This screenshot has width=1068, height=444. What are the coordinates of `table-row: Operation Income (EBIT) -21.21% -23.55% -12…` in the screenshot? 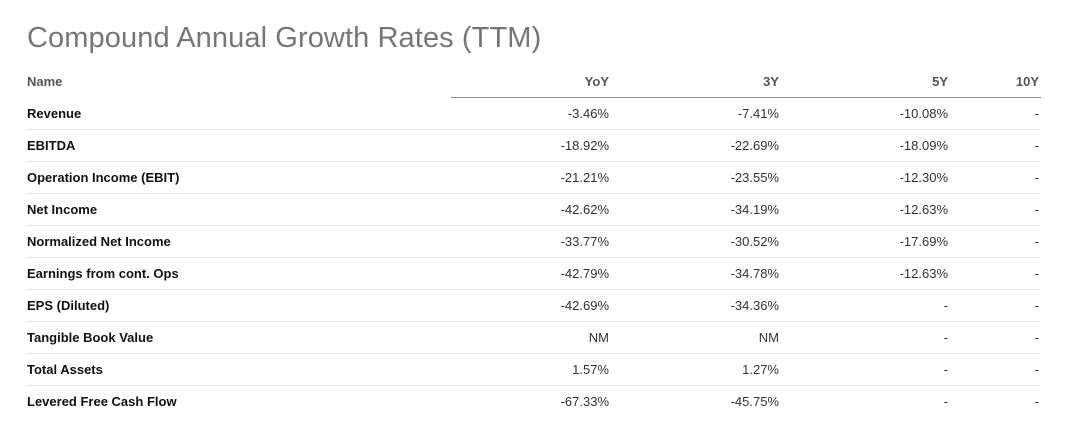 It's located at (534, 177).